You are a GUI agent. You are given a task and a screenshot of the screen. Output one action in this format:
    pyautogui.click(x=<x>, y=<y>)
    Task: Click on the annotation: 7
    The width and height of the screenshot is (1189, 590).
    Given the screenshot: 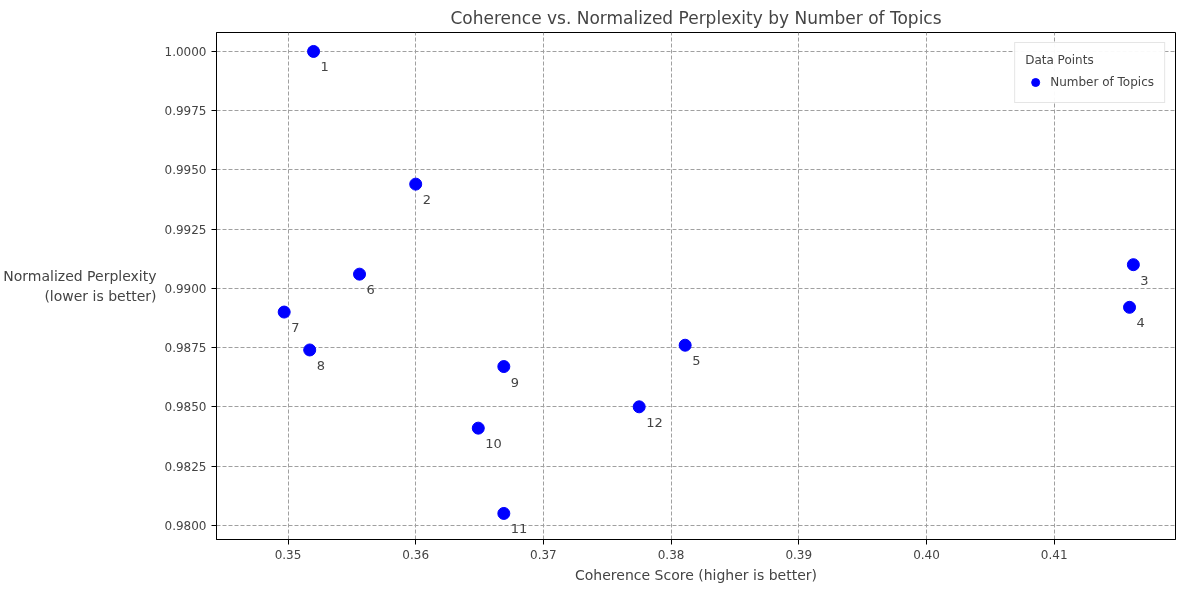 What is the action you would take?
    pyautogui.click(x=295, y=328)
    